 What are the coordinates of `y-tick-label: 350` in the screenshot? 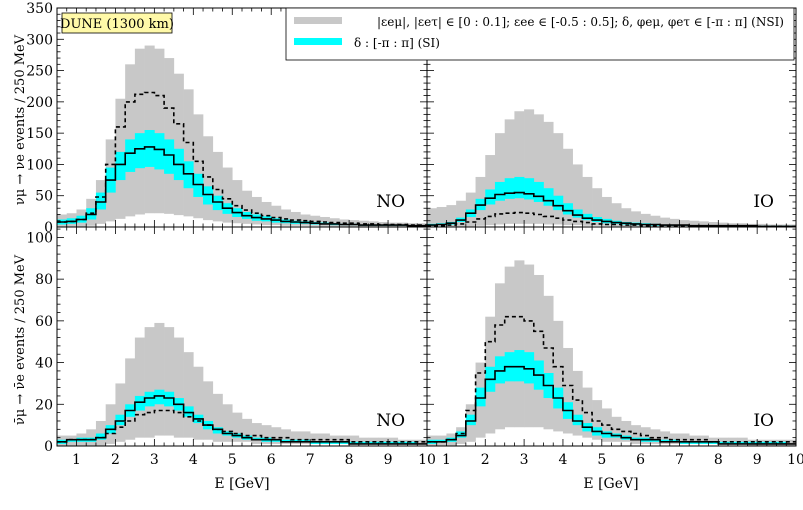 It's located at (39, 9).